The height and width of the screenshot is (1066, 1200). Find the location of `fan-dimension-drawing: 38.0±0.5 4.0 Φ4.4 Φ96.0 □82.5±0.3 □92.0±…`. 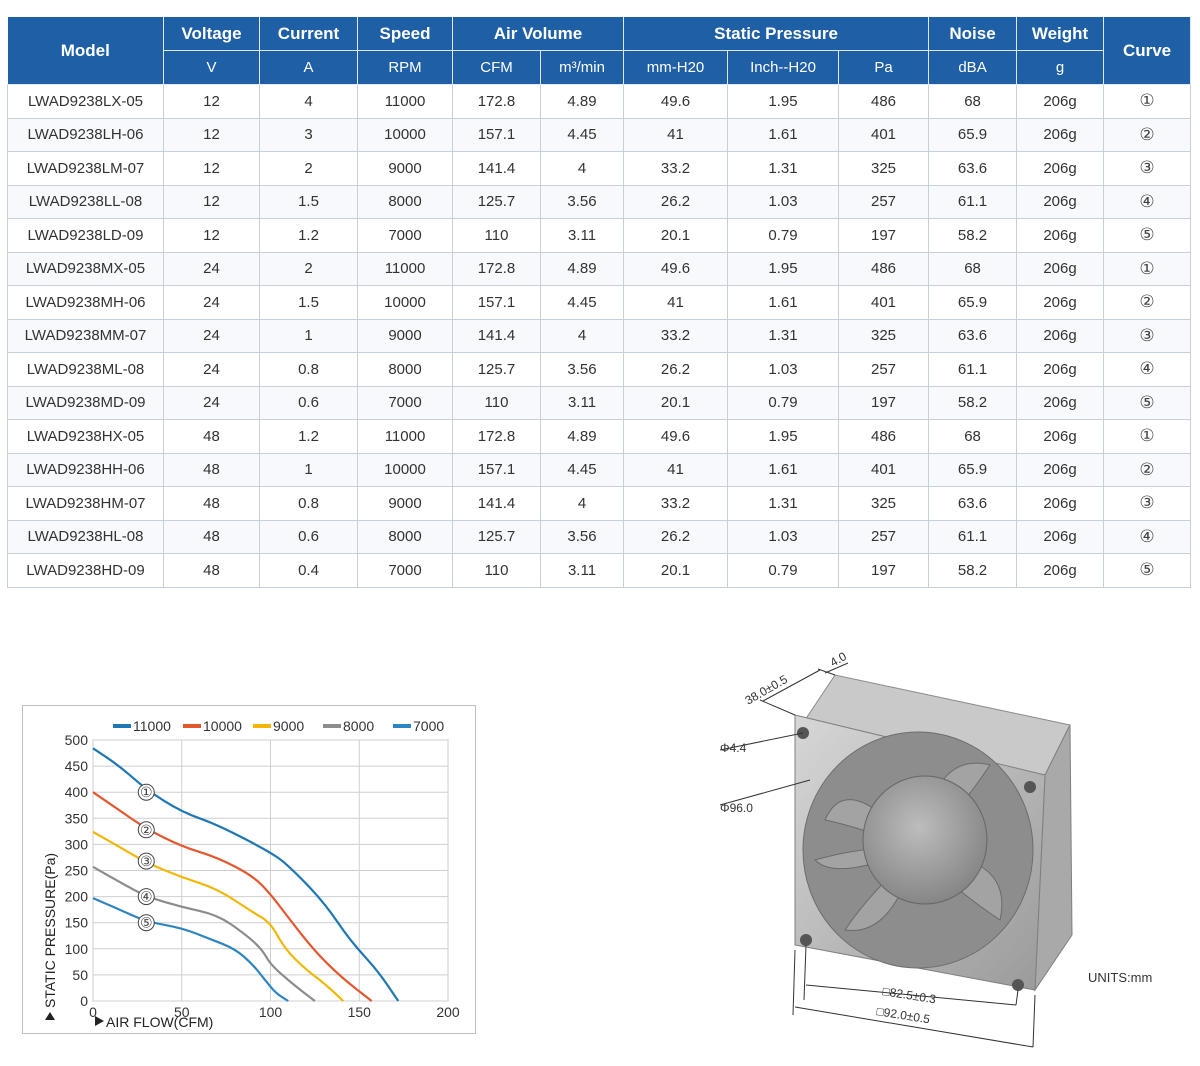

fan-dimension-drawing: 38.0±0.5 4.0 Φ4.4 Φ96.0 □82.5±0.3 □92.0±… is located at coordinates (935, 848).